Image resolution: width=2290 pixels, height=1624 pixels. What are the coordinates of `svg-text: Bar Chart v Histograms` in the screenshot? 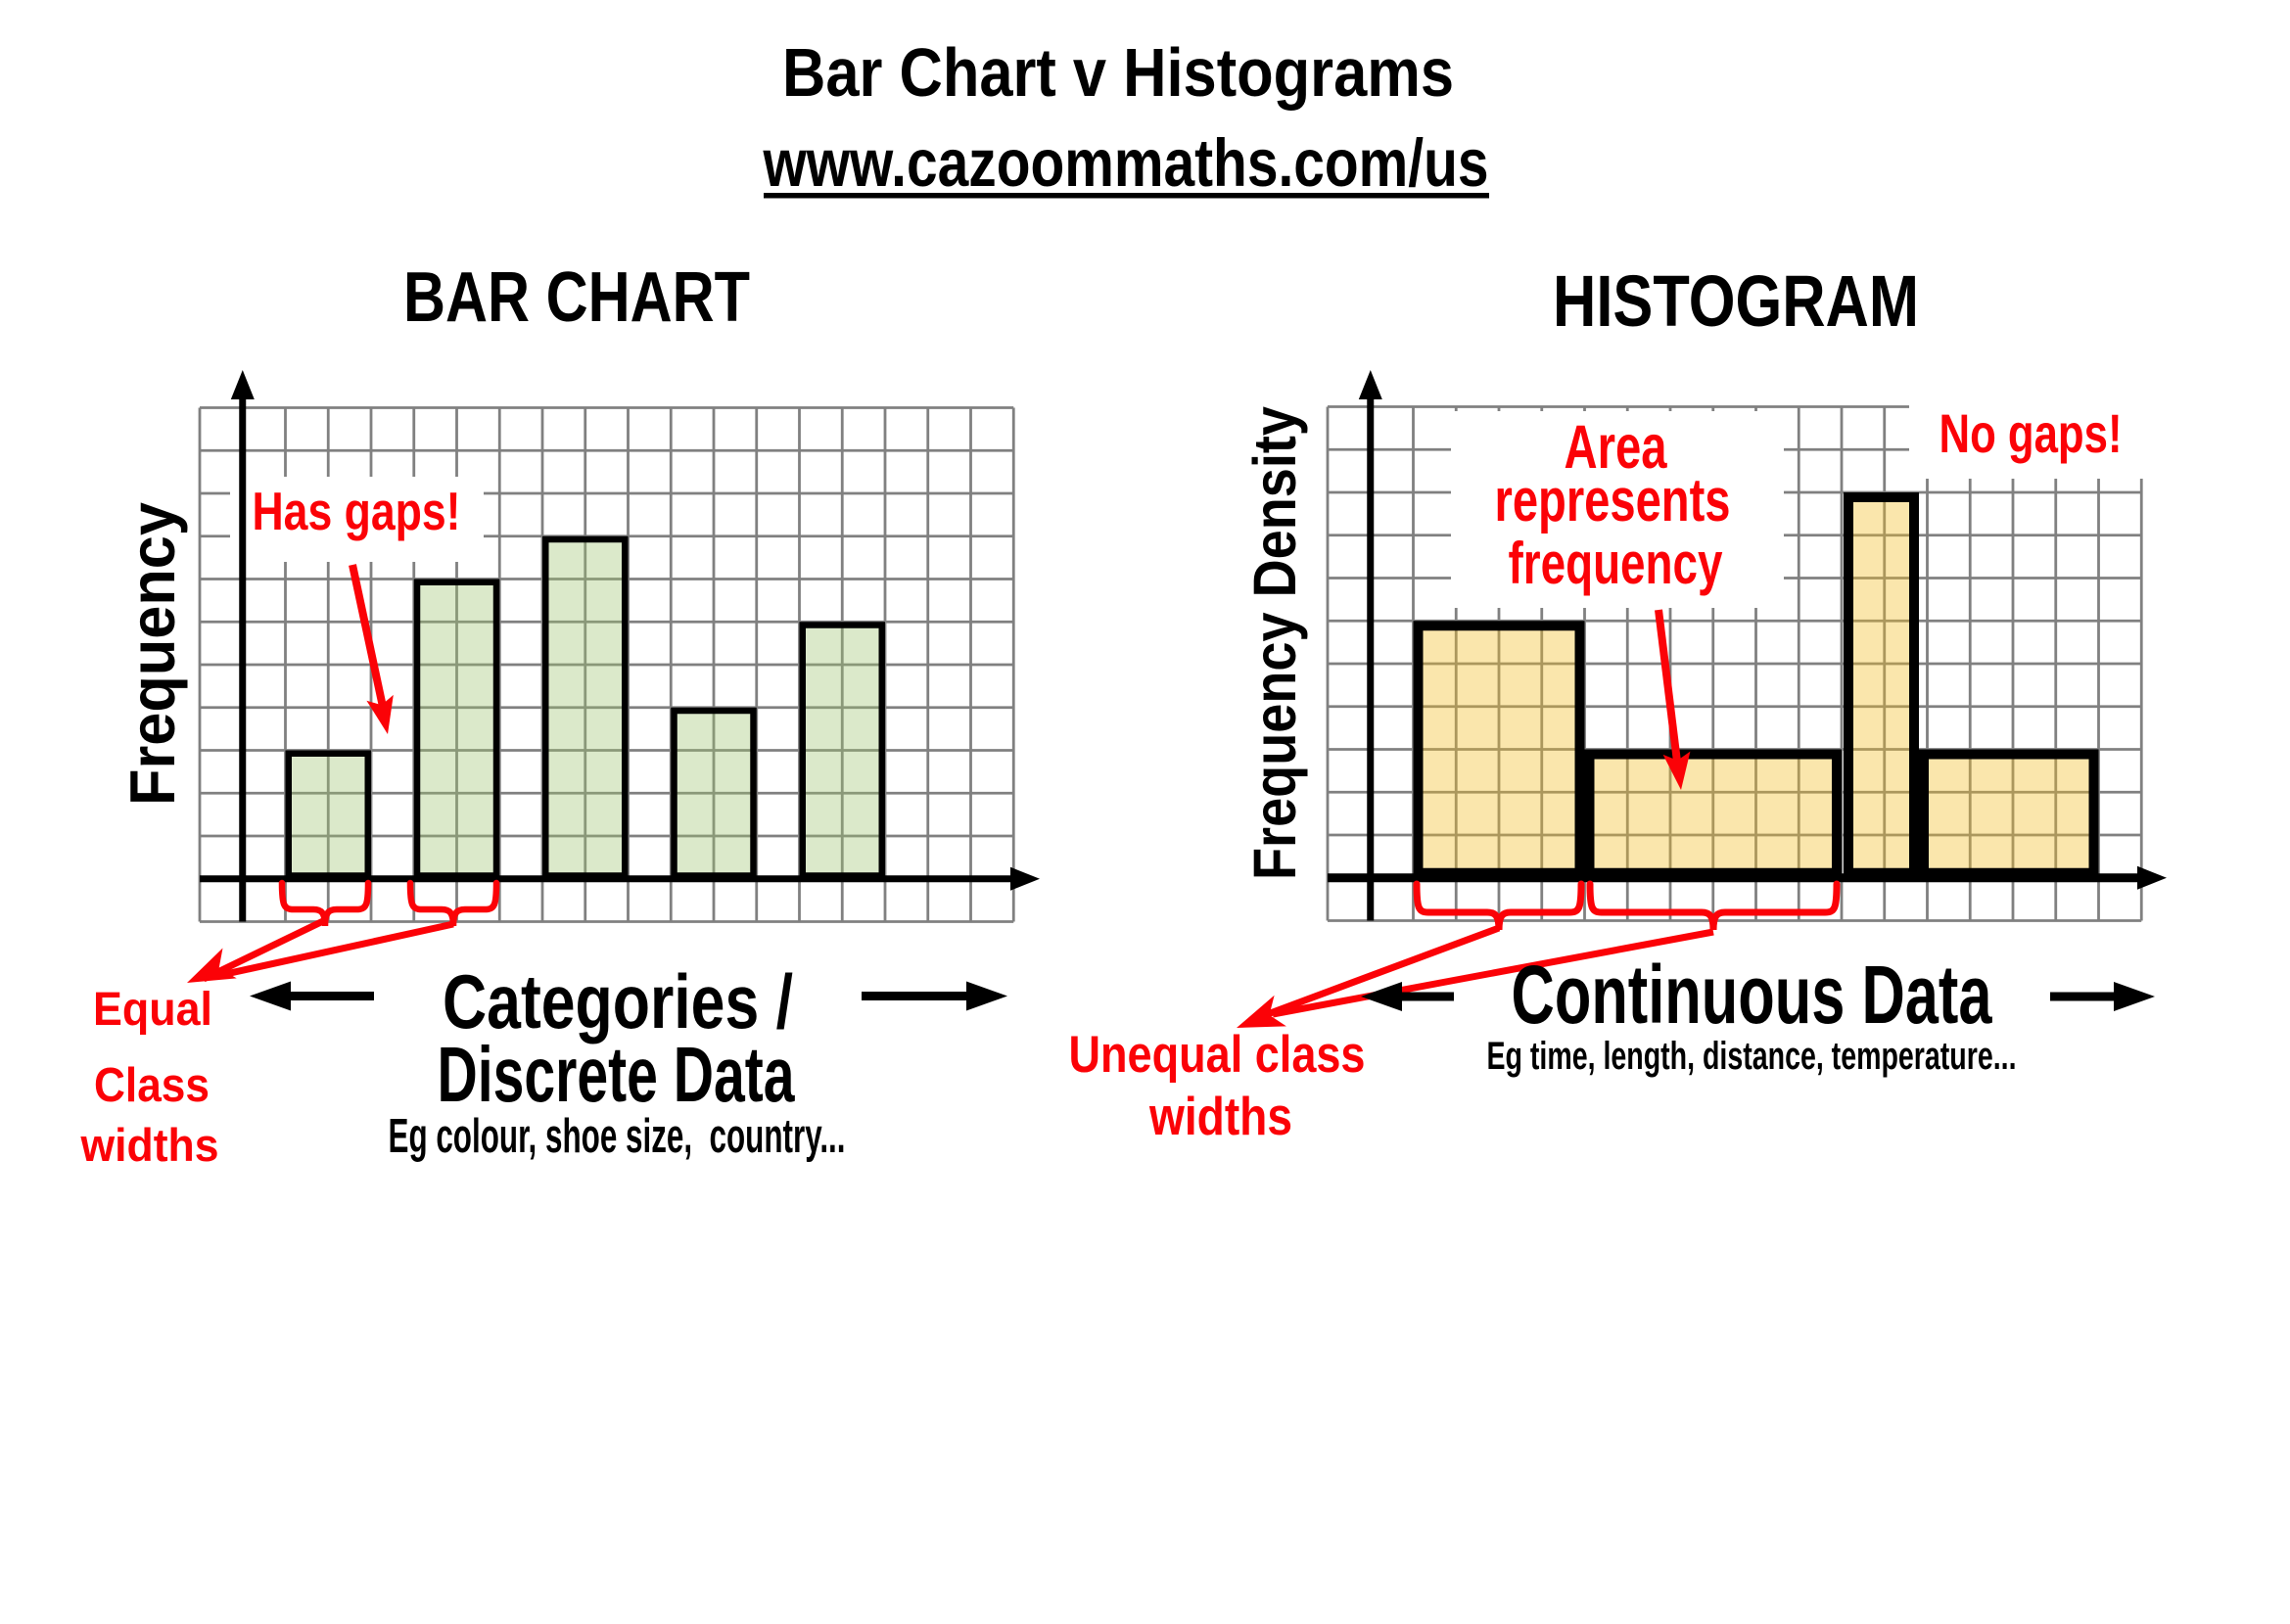 It's located at (1118, 72).